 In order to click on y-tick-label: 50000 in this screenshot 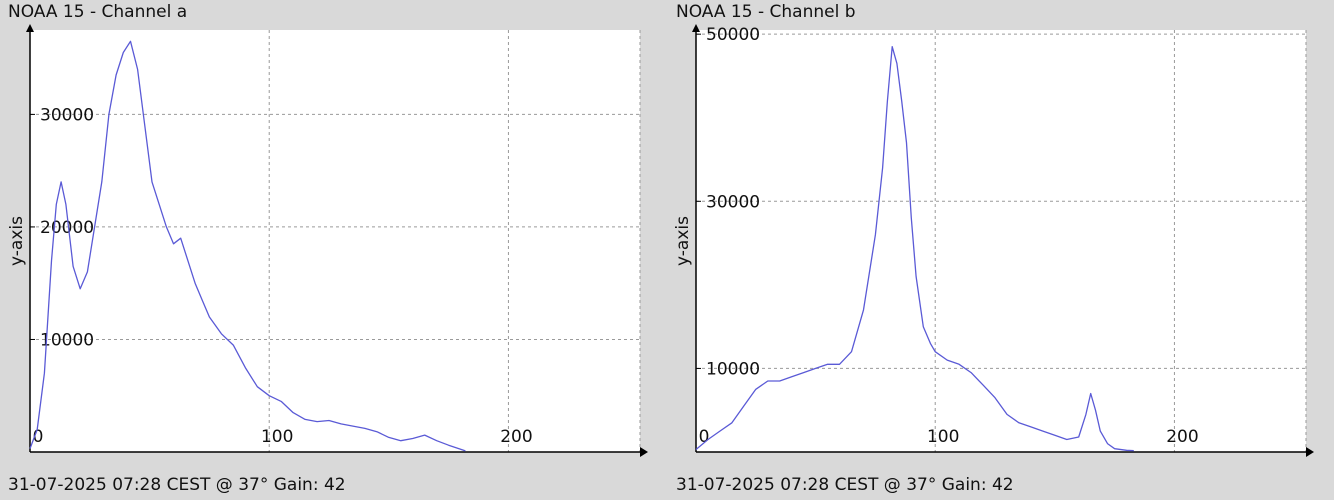, I will do `click(733, 35)`.